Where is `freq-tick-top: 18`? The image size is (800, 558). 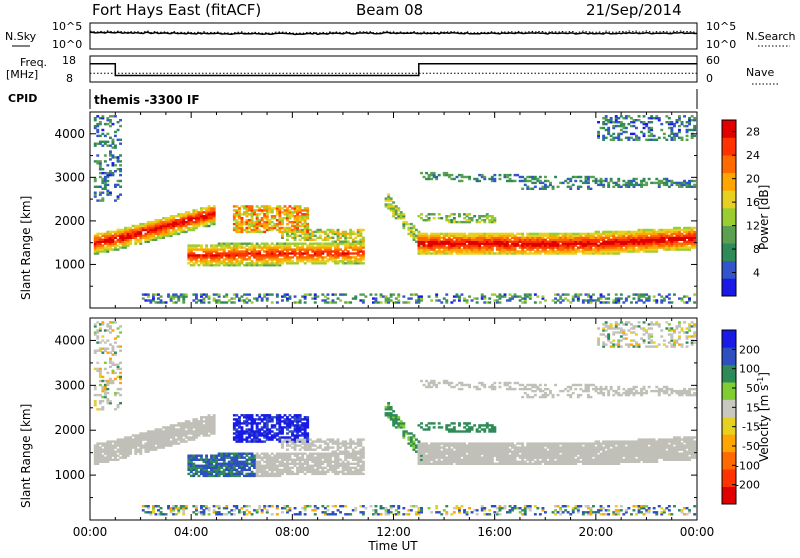 freq-tick-top: 18 is located at coordinates (69, 60).